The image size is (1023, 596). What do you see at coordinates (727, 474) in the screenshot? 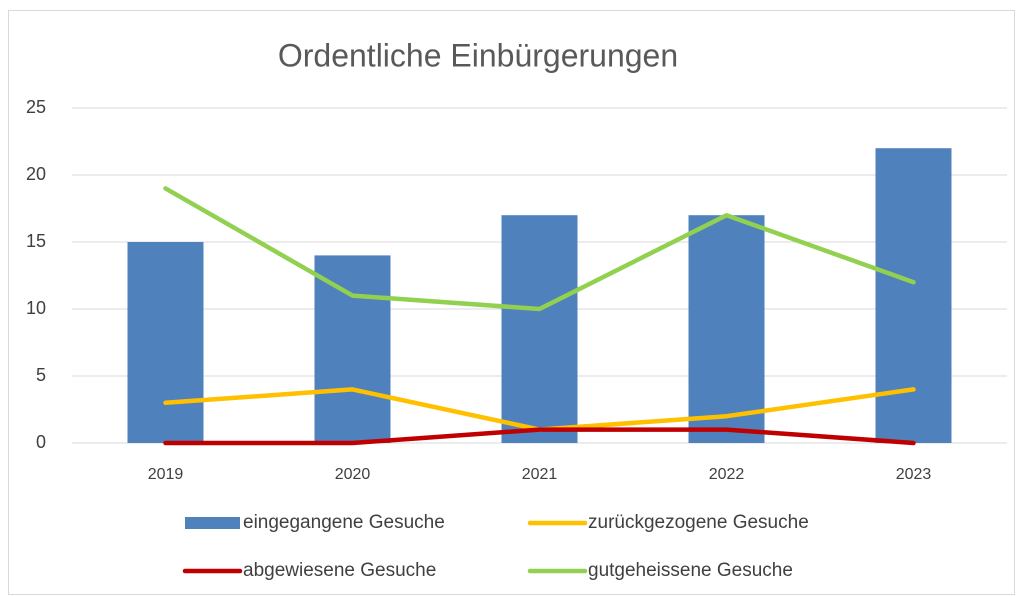
I see `x-tick-label: 2022` at bounding box center [727, 474].